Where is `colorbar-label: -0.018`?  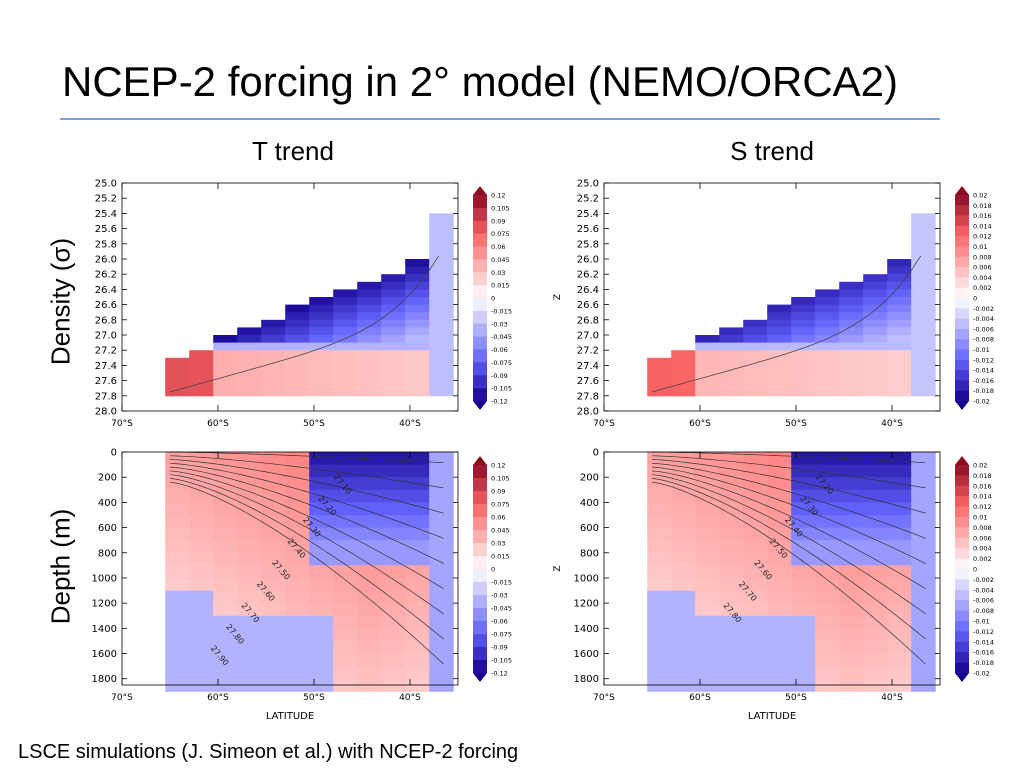 colorbar-label: -0.018 is located at coordinates (983, 663).